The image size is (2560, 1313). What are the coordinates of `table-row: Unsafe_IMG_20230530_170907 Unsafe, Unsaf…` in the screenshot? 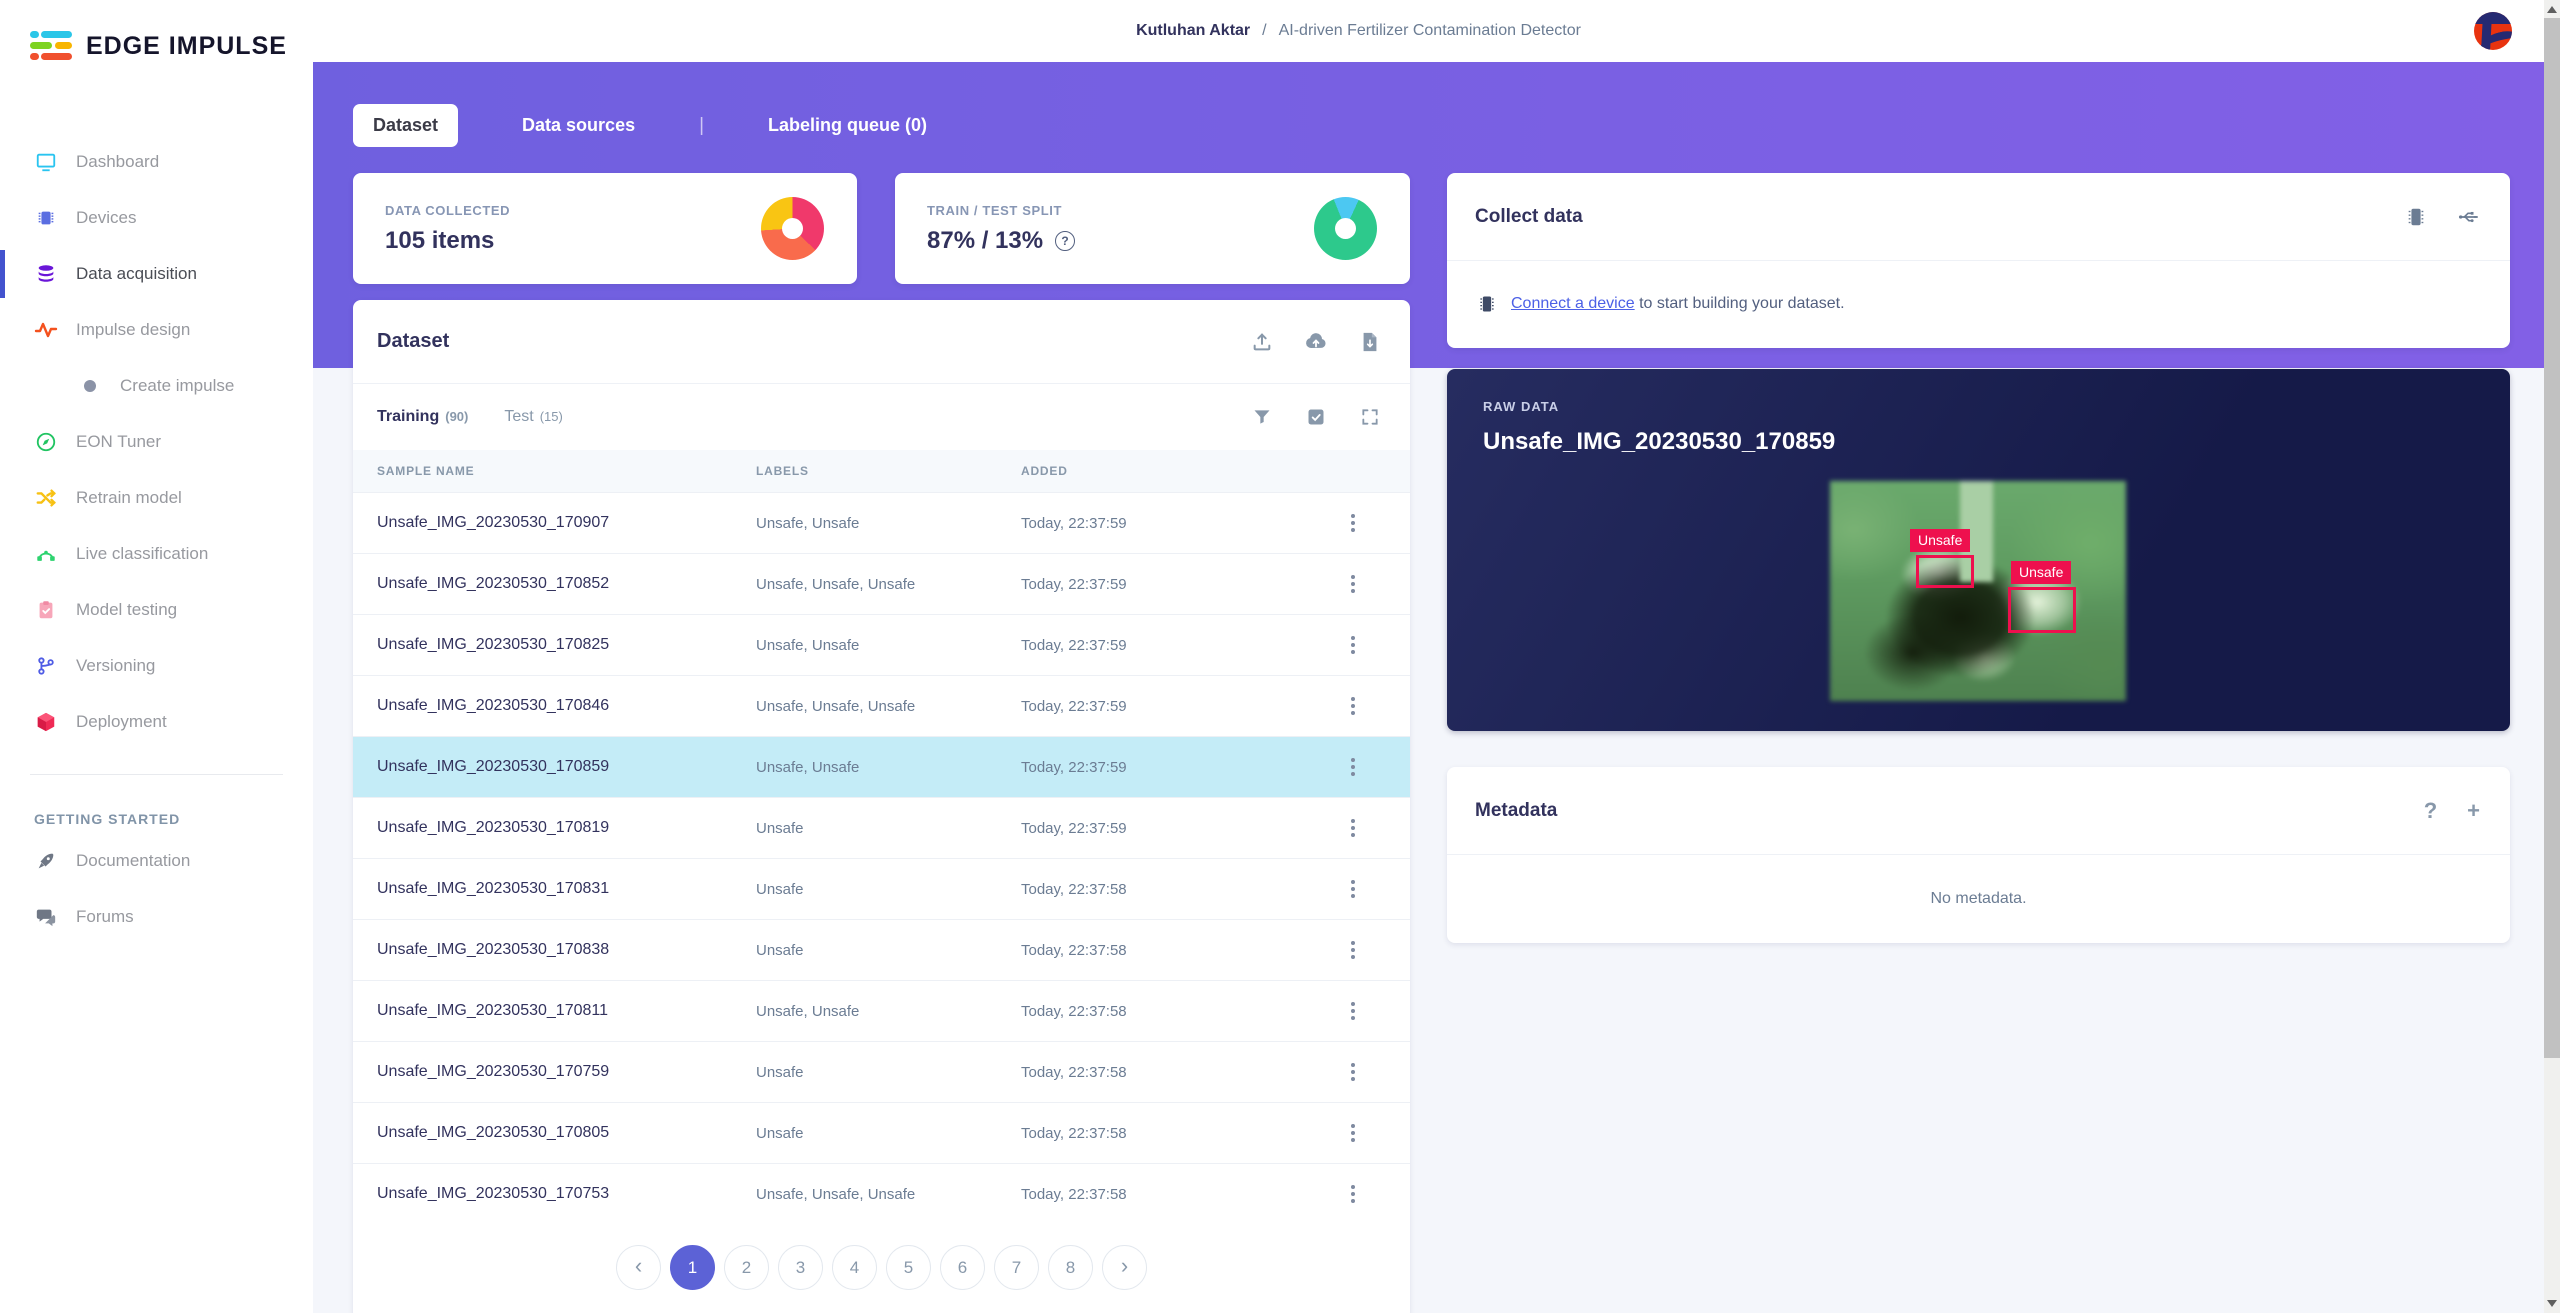 It's located at (881, 522).